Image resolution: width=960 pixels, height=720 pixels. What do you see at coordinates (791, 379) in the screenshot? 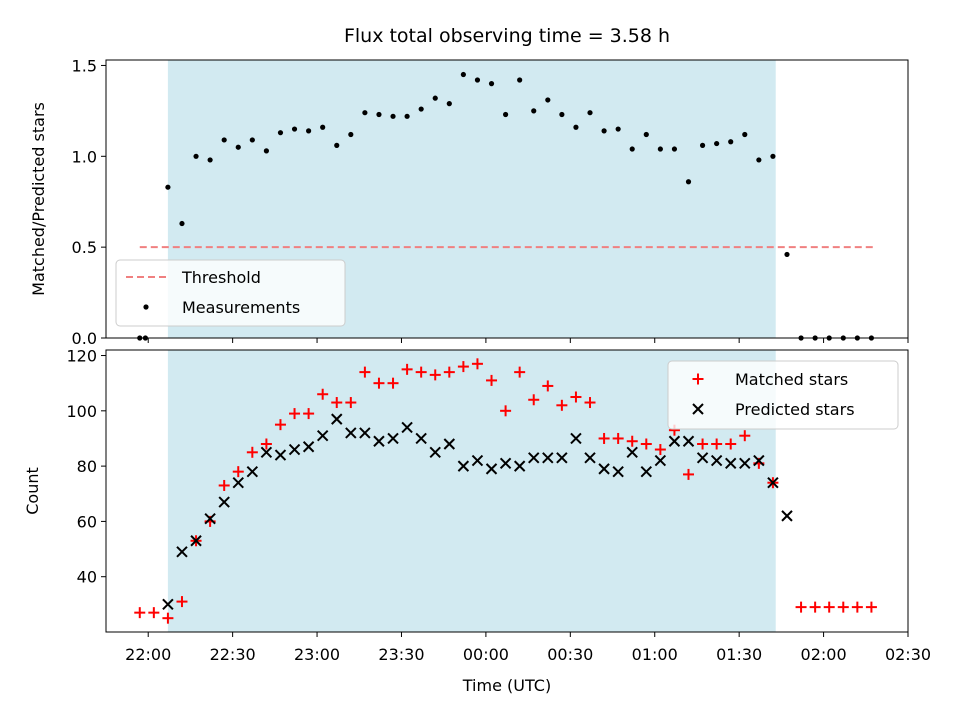
I see `legend-matched-label: Matched stars` at bounding box center [791, 379].